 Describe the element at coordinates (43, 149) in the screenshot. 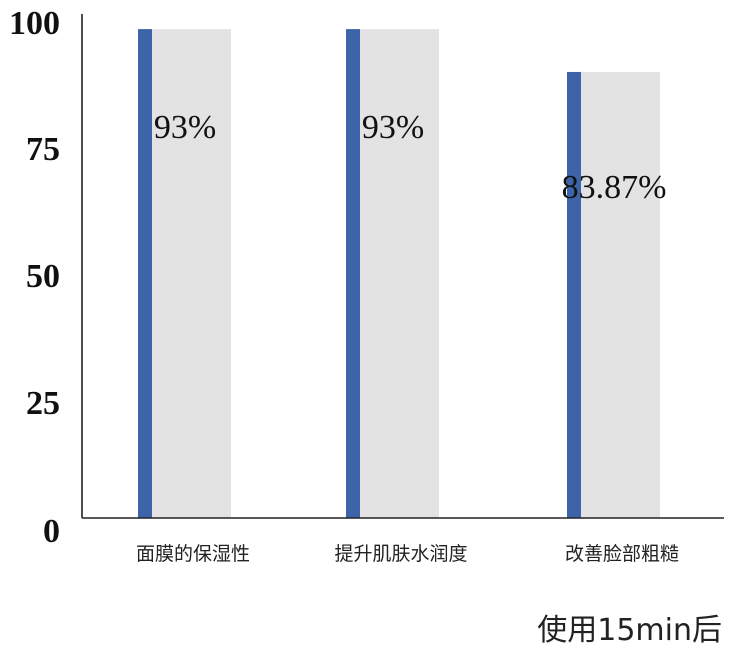

I see `y-tick-label: 75` at that location.